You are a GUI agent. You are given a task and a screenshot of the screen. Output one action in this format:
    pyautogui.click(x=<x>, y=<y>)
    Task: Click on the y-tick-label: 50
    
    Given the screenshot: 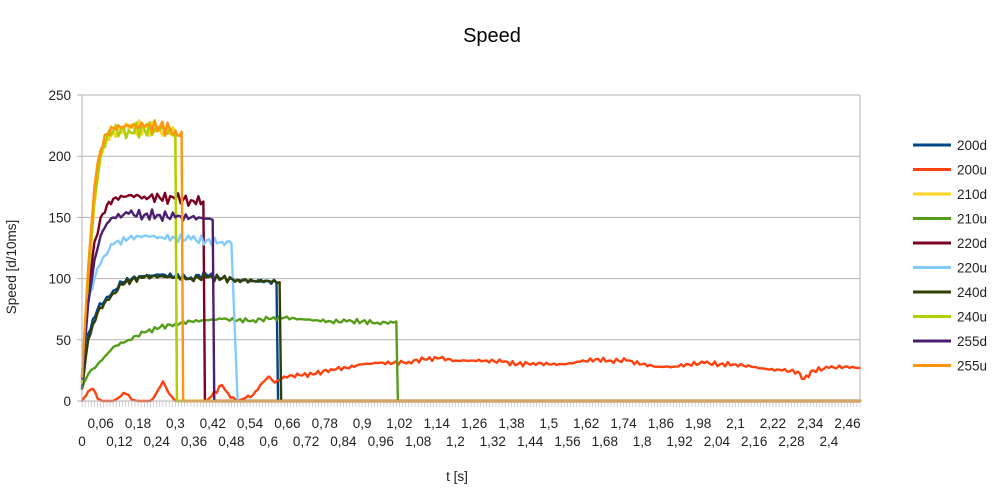 What is the action you would take?
    pyautogui.click(x=63, y=340)
    